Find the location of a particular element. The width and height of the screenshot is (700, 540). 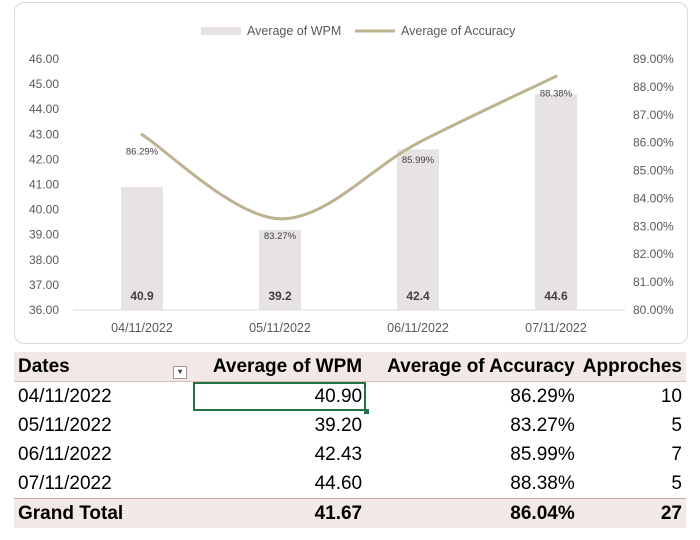

cell-approches: 10 is located at coordinates (671, 396).